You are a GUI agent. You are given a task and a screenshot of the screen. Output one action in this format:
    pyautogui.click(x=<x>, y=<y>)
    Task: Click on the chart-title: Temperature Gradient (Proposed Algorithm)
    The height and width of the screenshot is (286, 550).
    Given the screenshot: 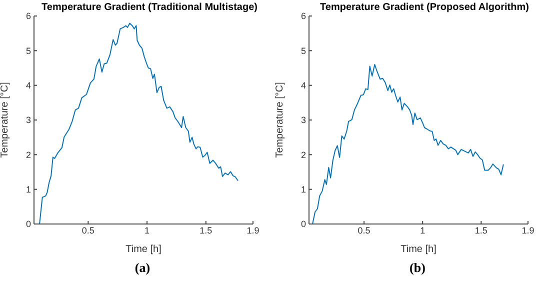 What is the action you would take?
    pyautogui.click(x=424, y=7)
    